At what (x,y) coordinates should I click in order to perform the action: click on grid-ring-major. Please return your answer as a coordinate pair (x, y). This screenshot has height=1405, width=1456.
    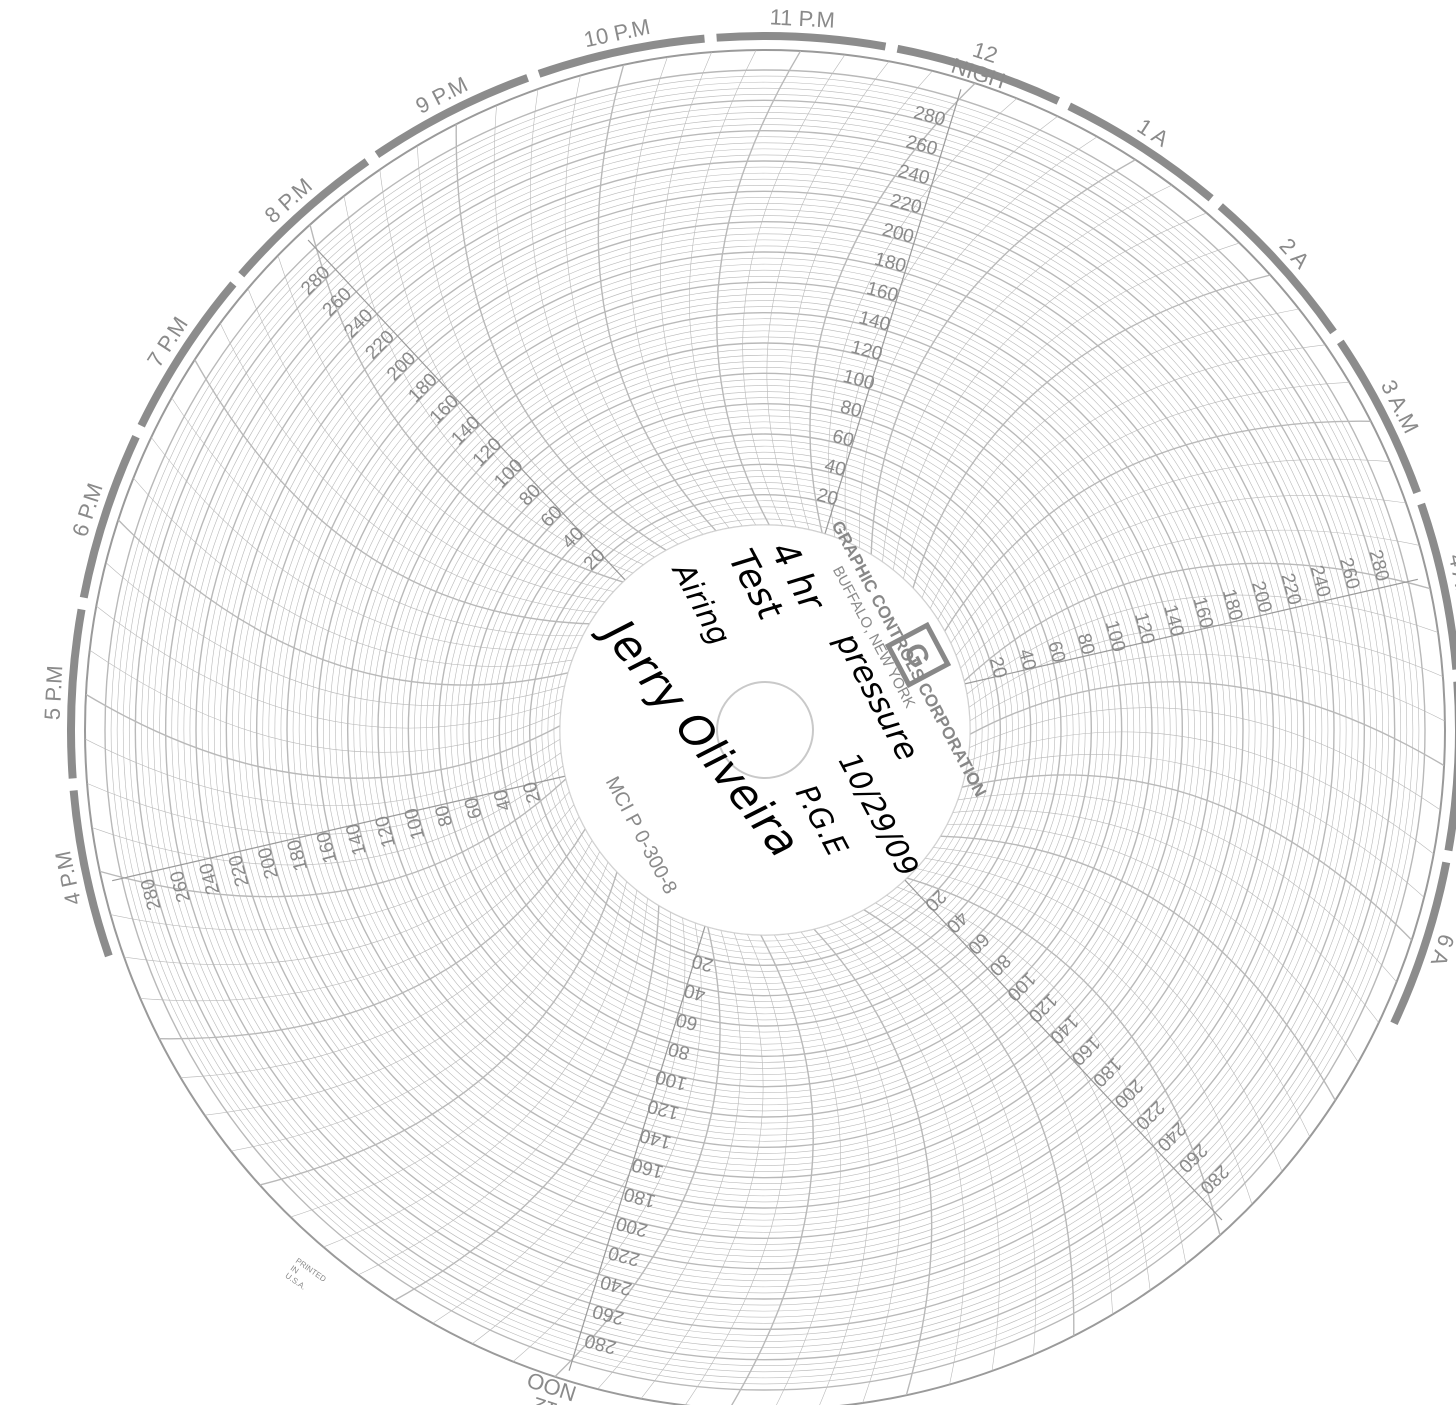
    Looking at the image, I should click on (765, 730).